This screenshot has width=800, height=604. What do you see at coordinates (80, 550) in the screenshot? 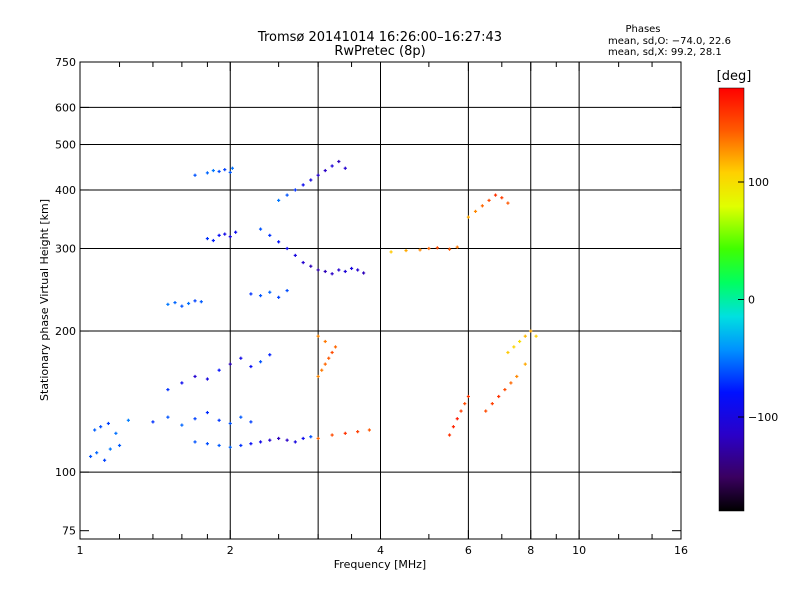
I see `x-tick-label: 1` at bounding box center [80, 550].